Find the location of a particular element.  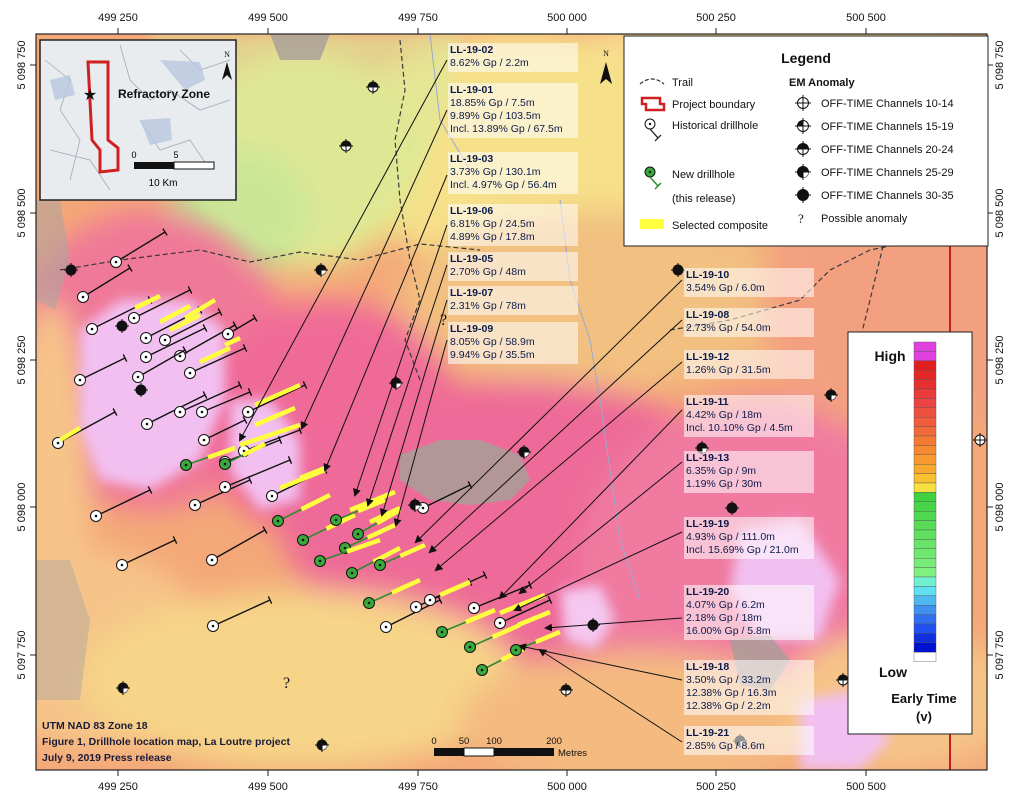

drill-label: LL-19-052.70% Gp / 48m is located at coordinates (513, 266).